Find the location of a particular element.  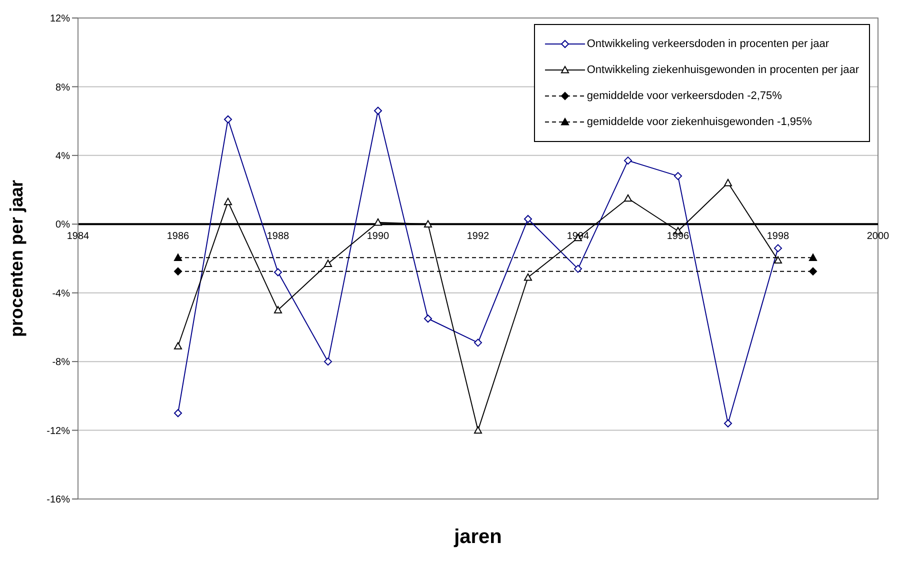

legend-label: gemiddelde voor verkeersdoden -2,75% is located at coordinates (684, 96).